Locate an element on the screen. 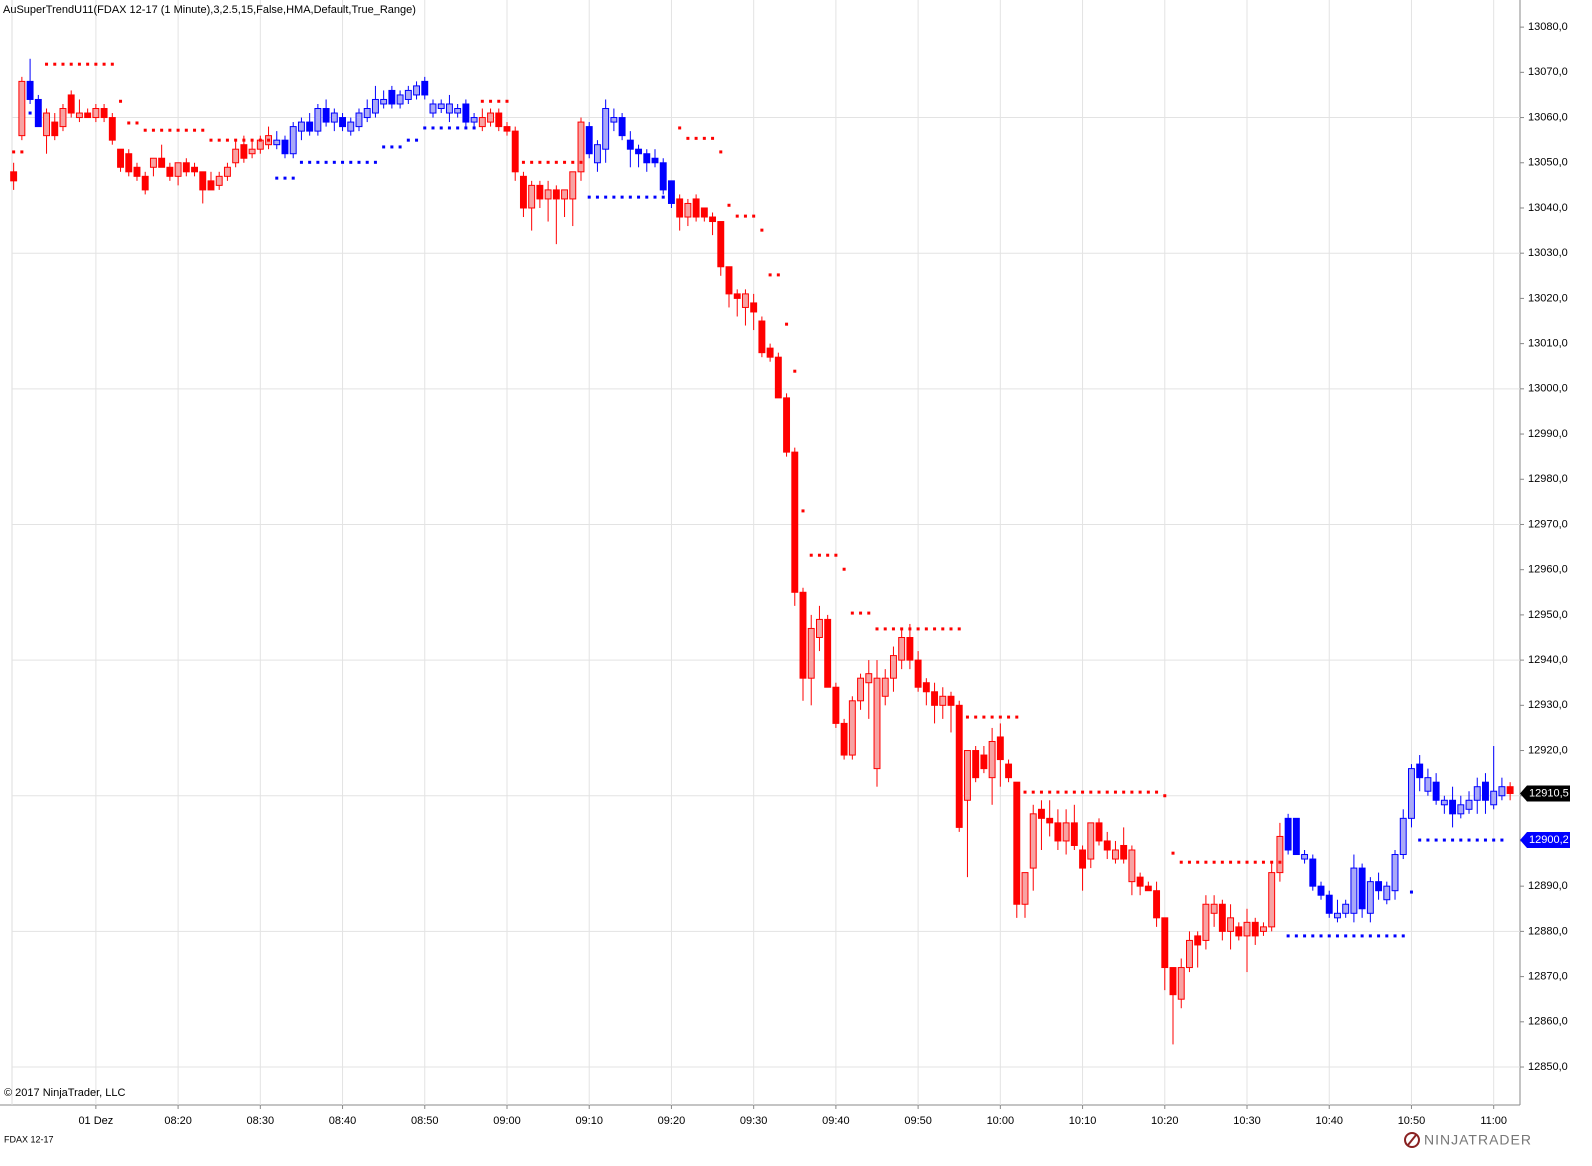 The width and height of the screenshot is (1592, 1166). x-tick-label: 08:50 is located at coordinates (425, 1121).